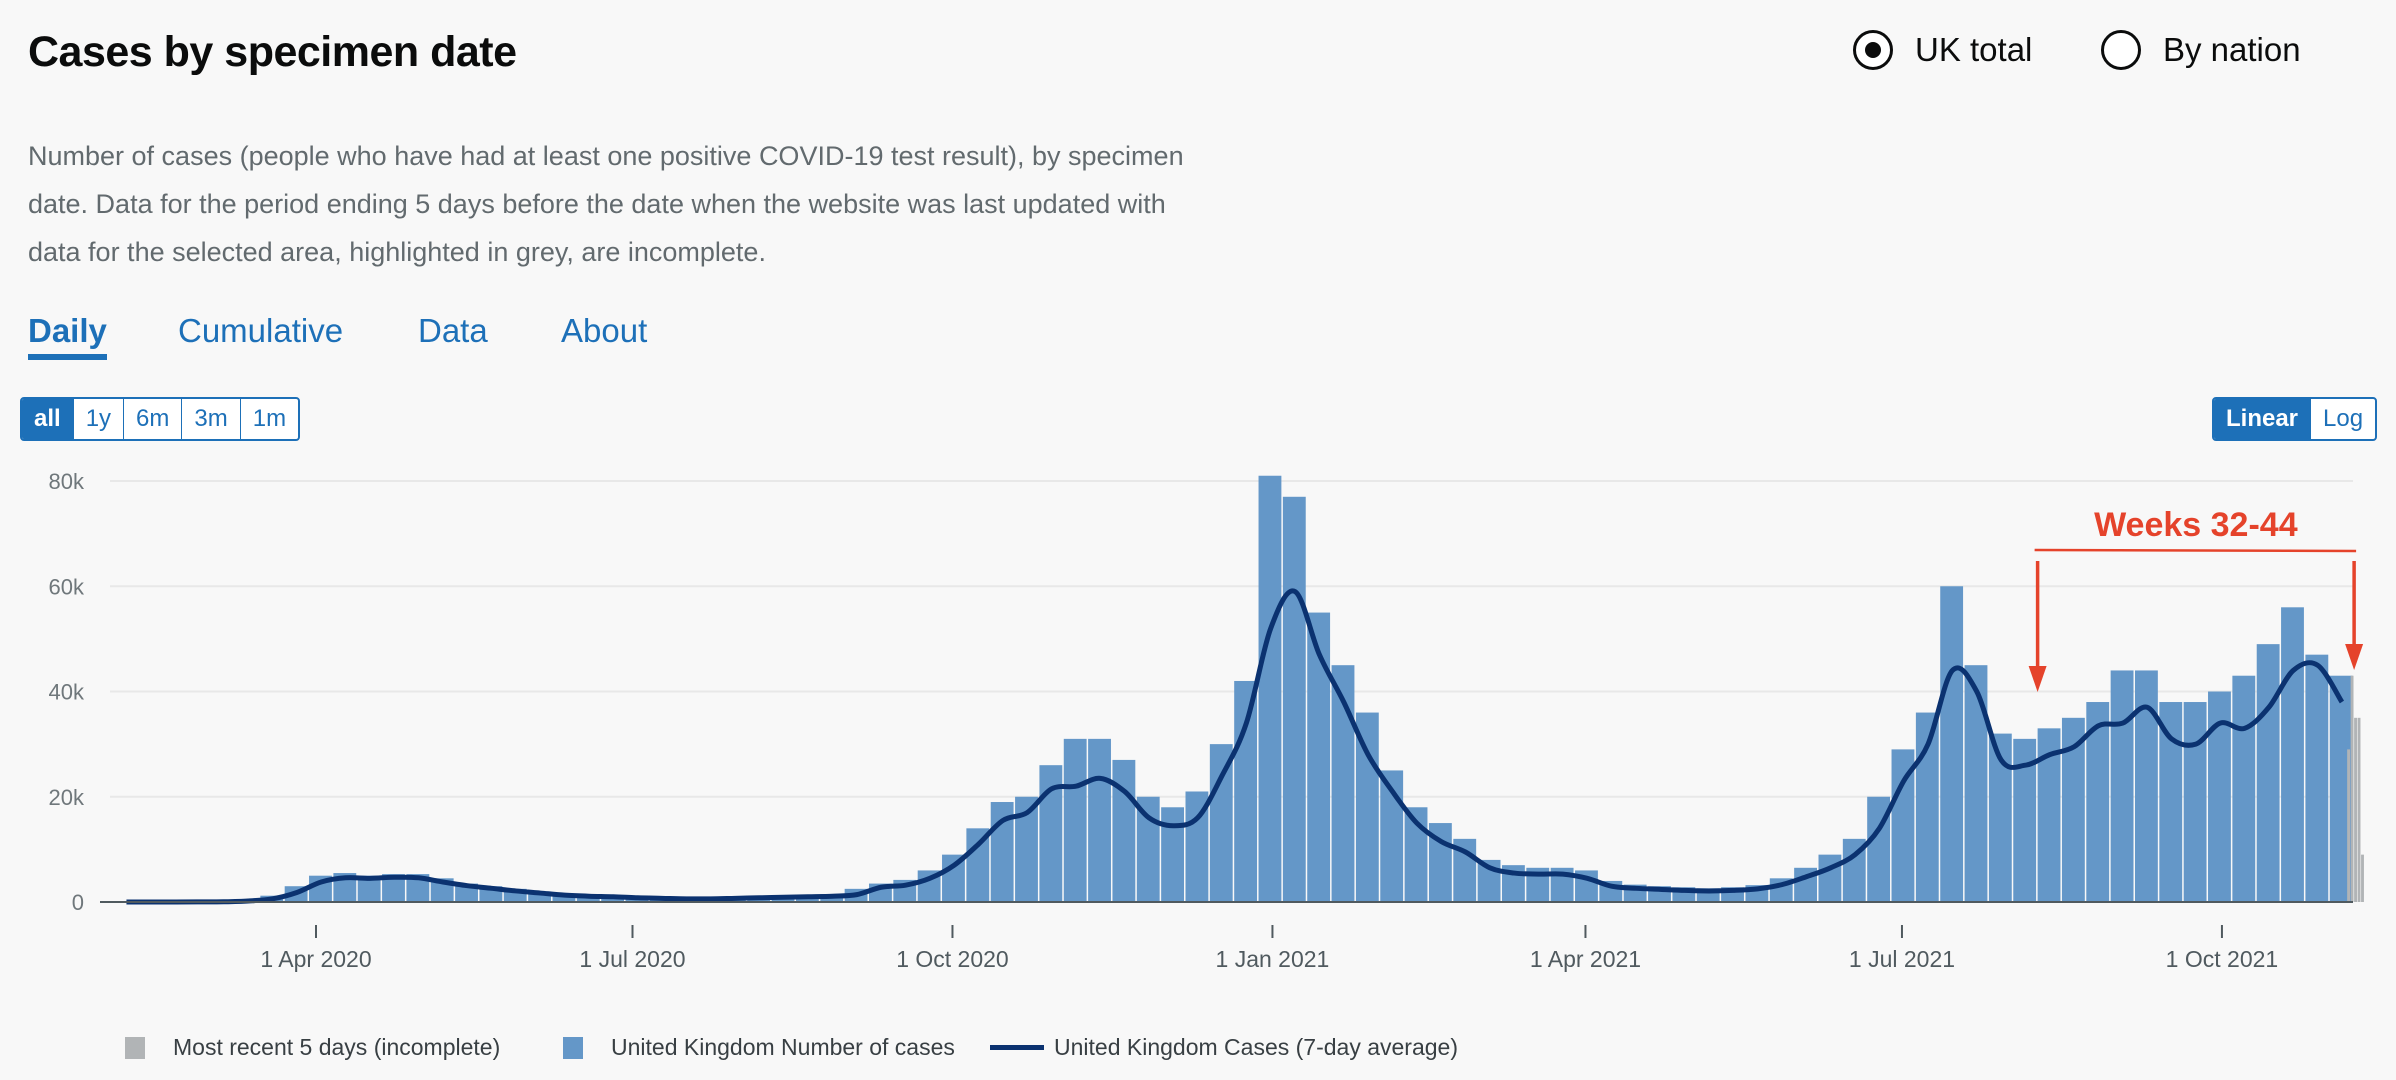 The height and width of the screenshot is (1080, 2396). I want to click on y-tick-label: 80k, so click(67, 481).